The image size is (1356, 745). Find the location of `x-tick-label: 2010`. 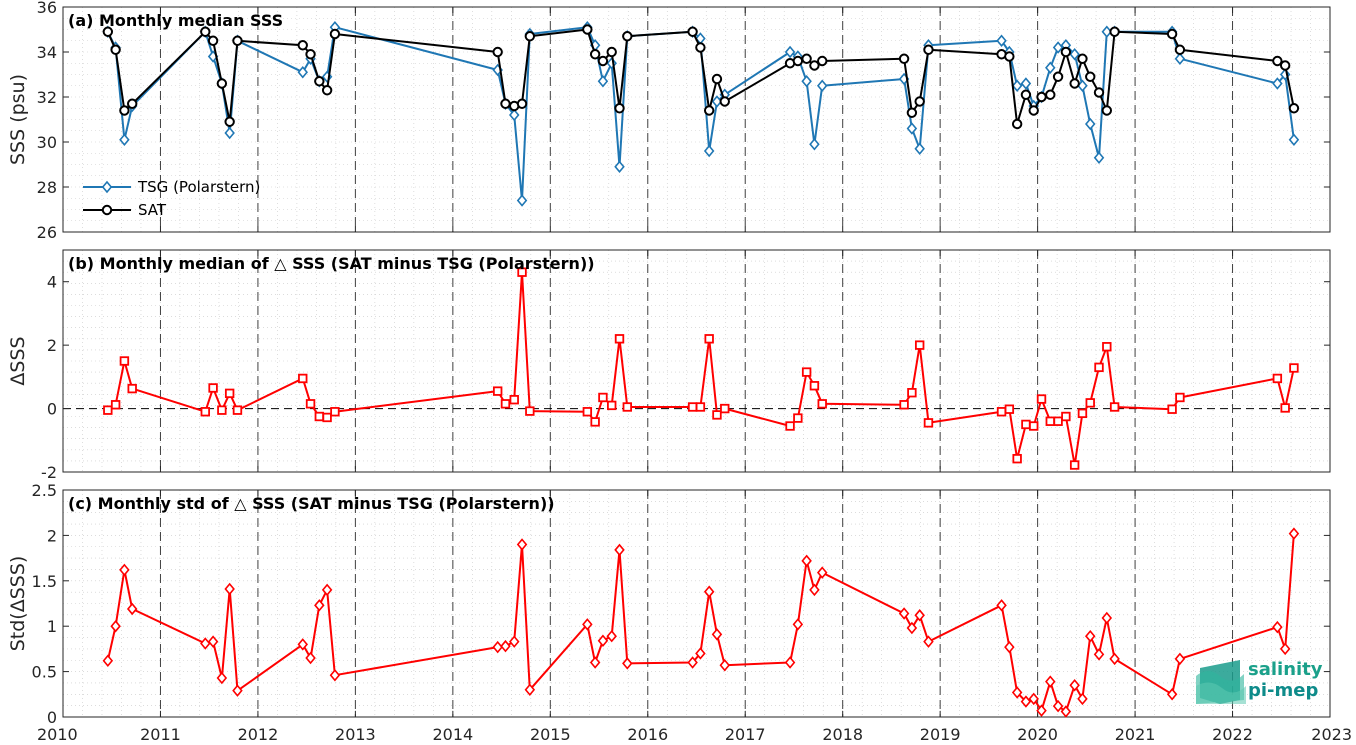

x-tick-label: 2010 is located at coordinates (57, 734).